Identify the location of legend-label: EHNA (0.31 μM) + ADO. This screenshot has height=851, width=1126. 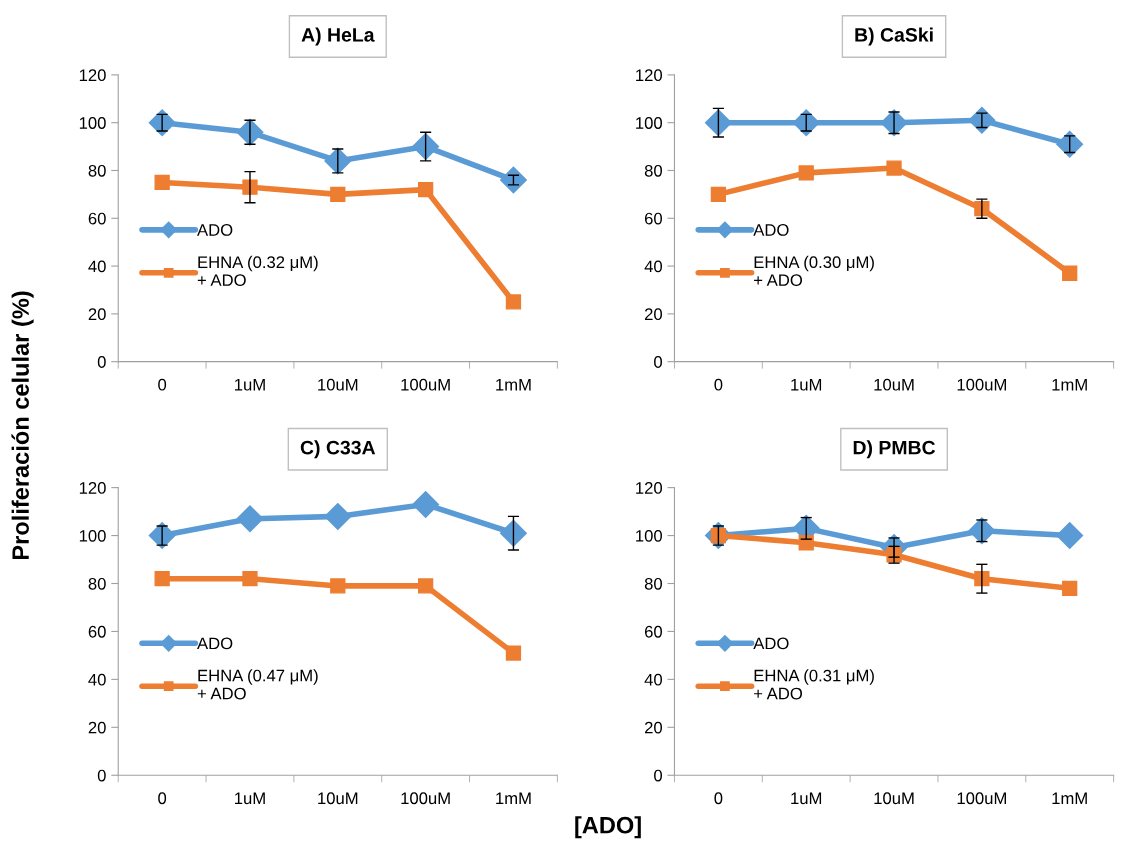
(814, 684).